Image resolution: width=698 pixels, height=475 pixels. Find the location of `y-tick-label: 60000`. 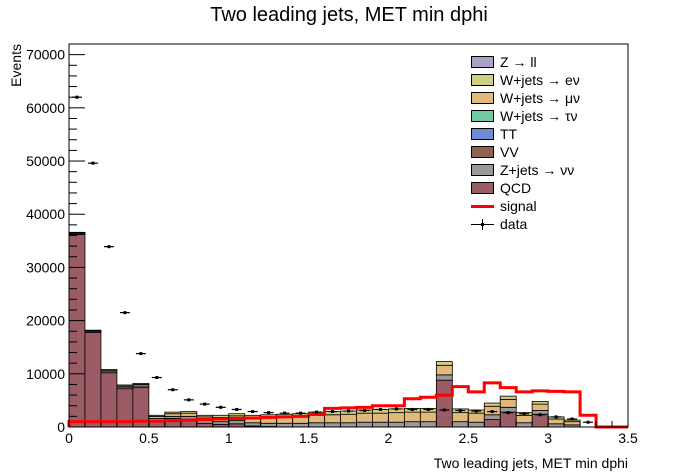

y-tick-label: 60000 is located at coordinates (45, 108).